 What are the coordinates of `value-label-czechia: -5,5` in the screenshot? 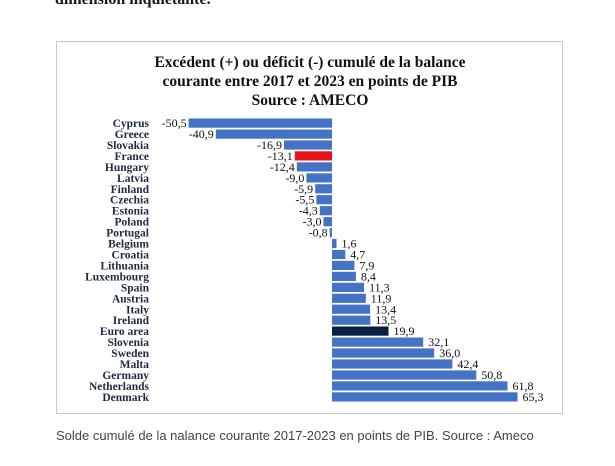 It's located at (304, 200).